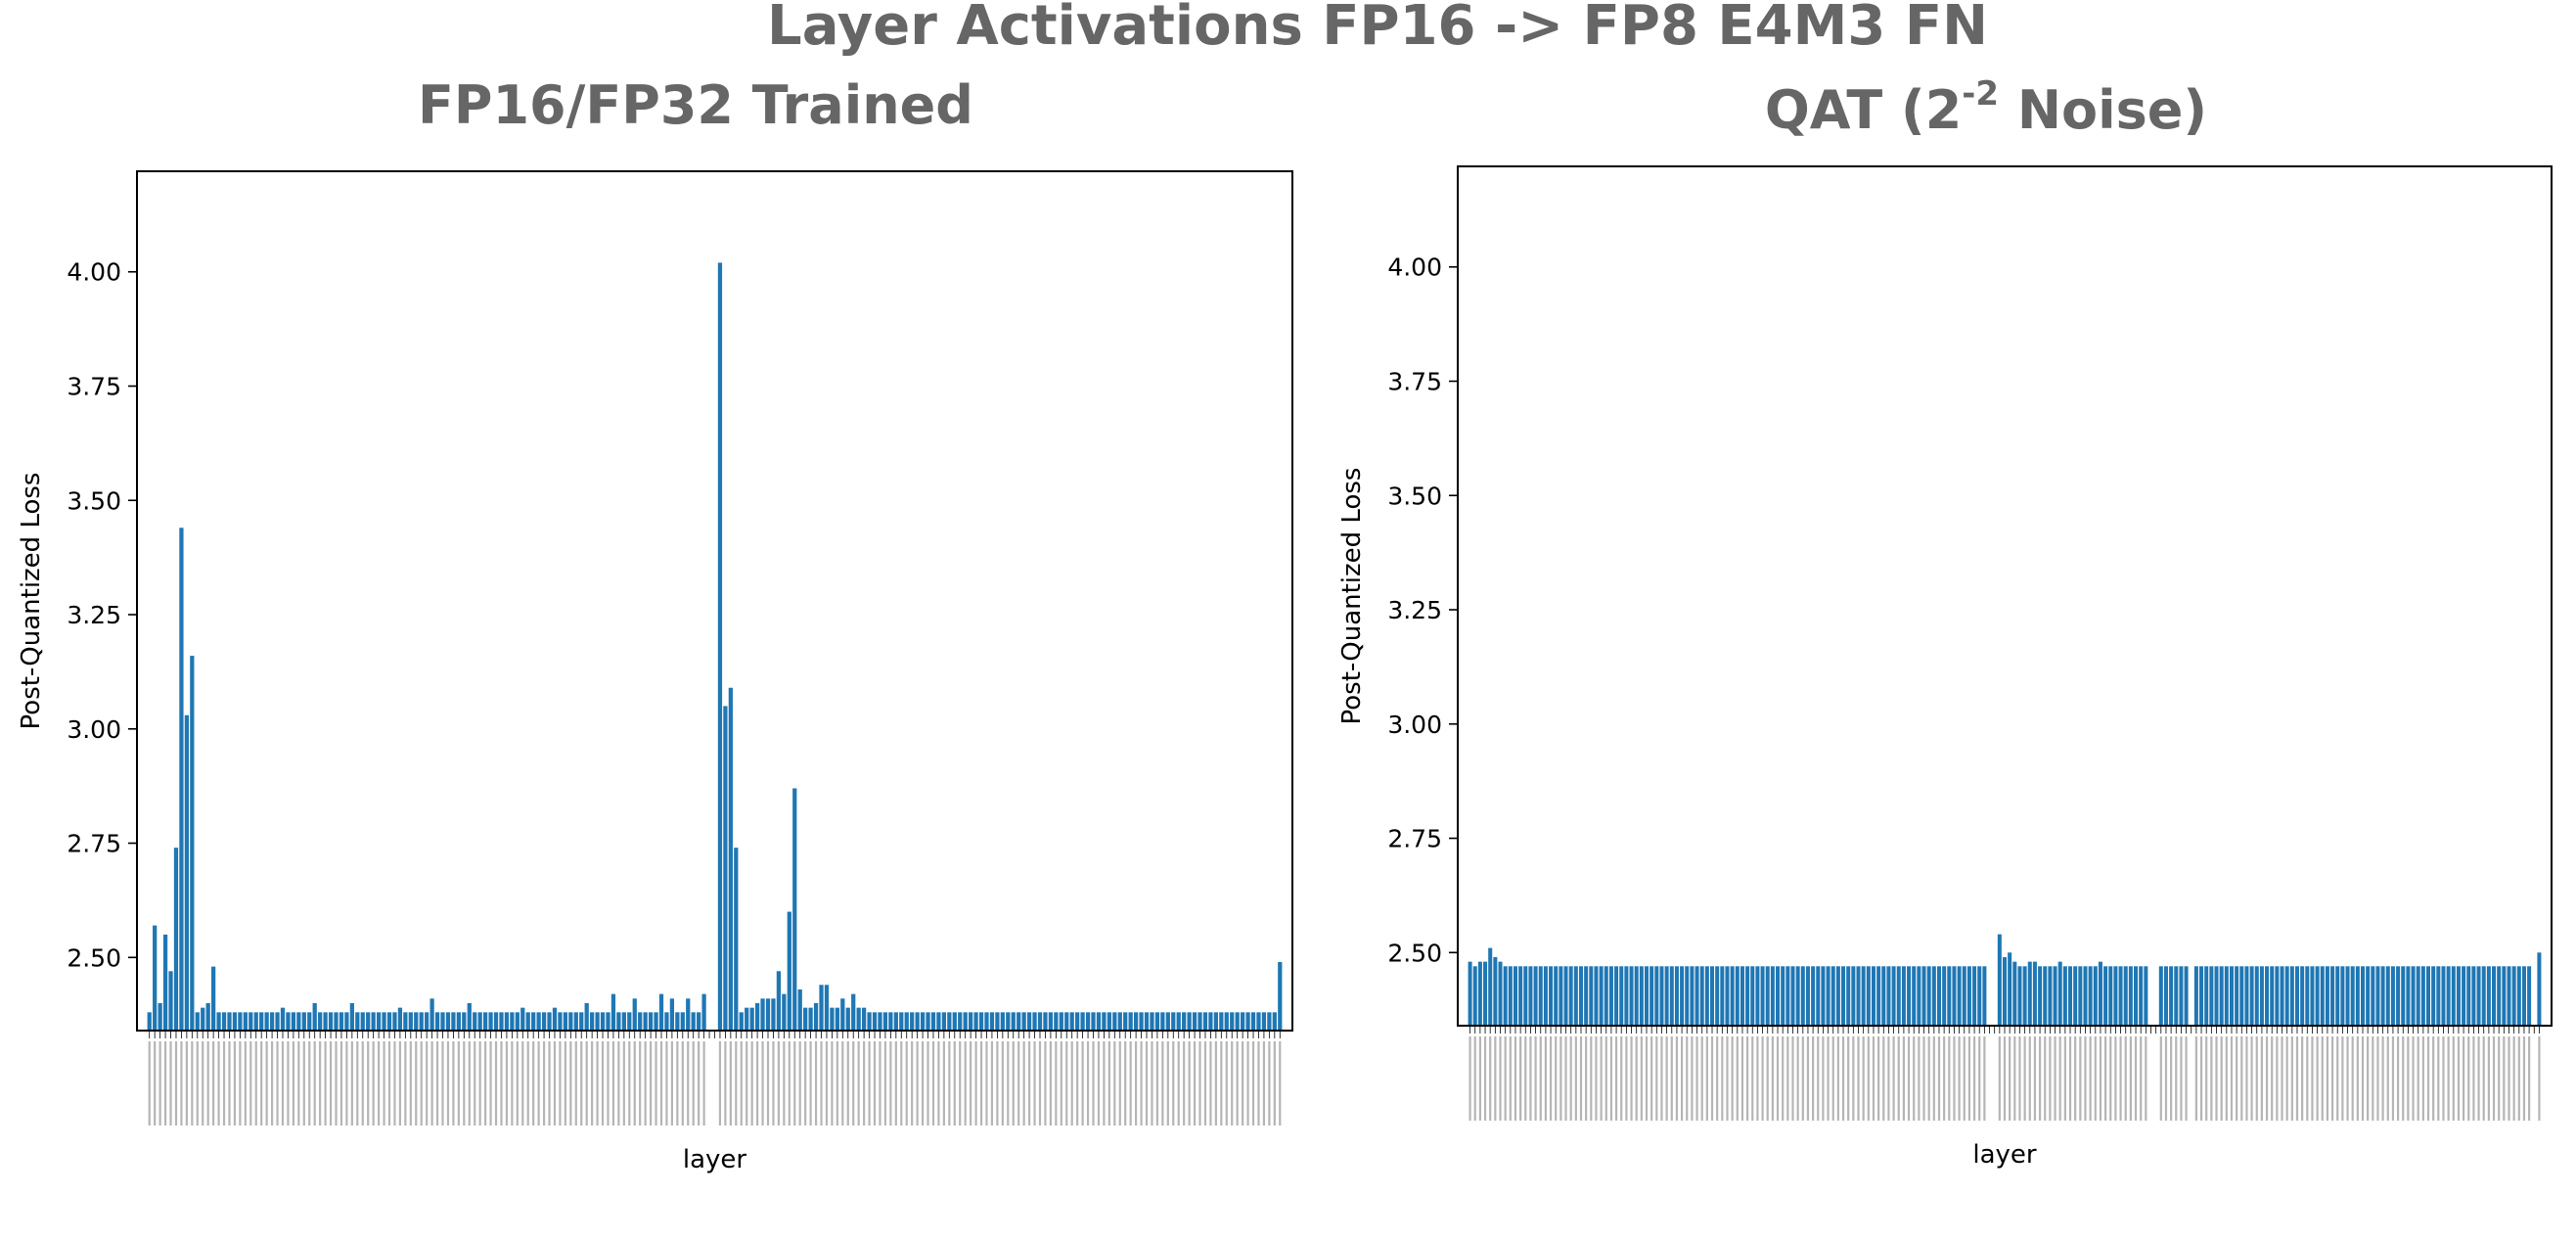 The height and width of the screenshot is (1241, 2576). What do you see at coordinates (1414, 267) in the screenshot?
I see `right-ytick-label: 4.00` at bounding box center [1414, 267].